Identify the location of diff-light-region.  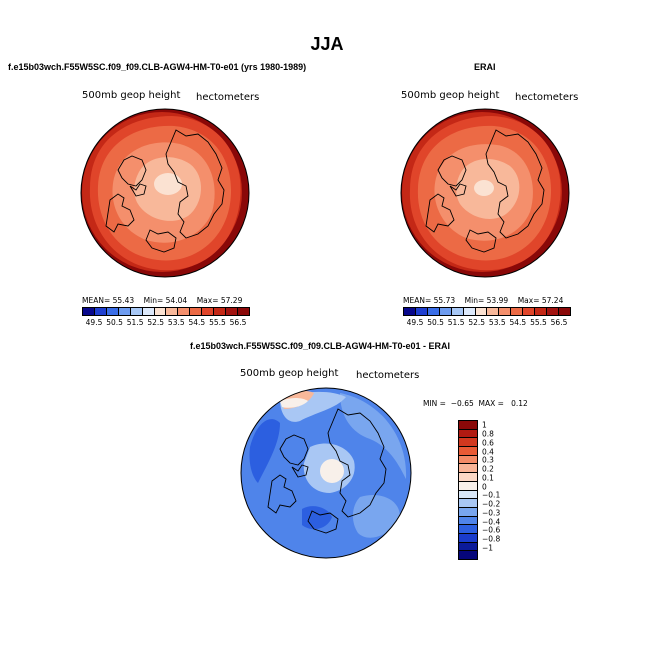
(373, 436).